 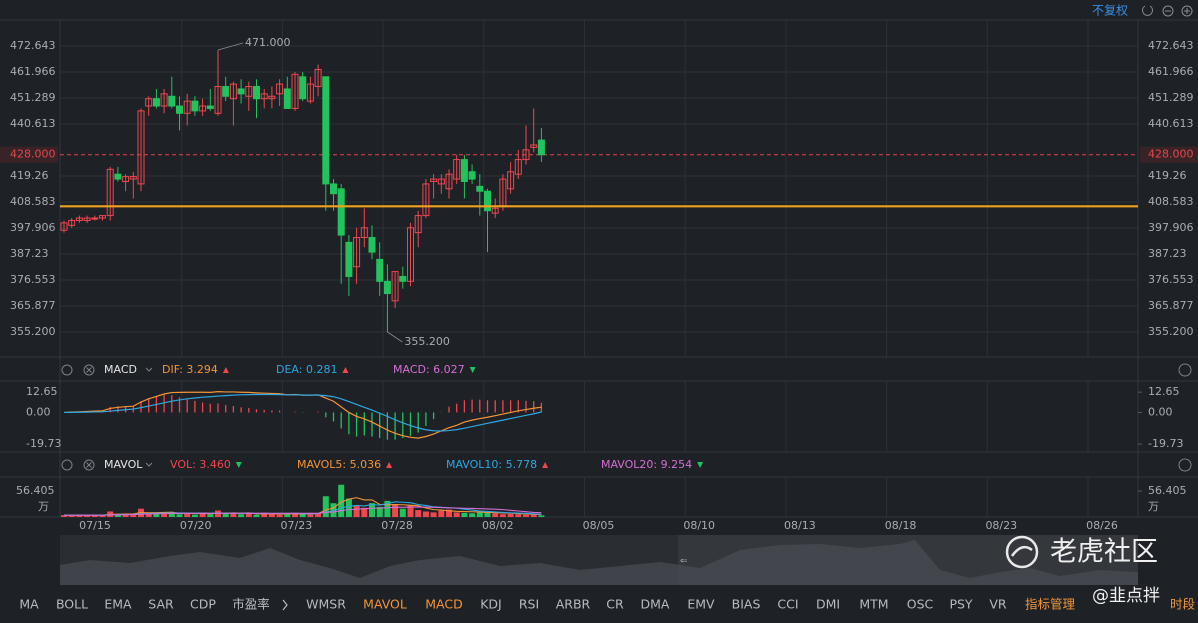 What do you see at coordinates (960, 604) in the screenshot?
I see `indicator-tab: PSY` at bounding box center [960, 604].